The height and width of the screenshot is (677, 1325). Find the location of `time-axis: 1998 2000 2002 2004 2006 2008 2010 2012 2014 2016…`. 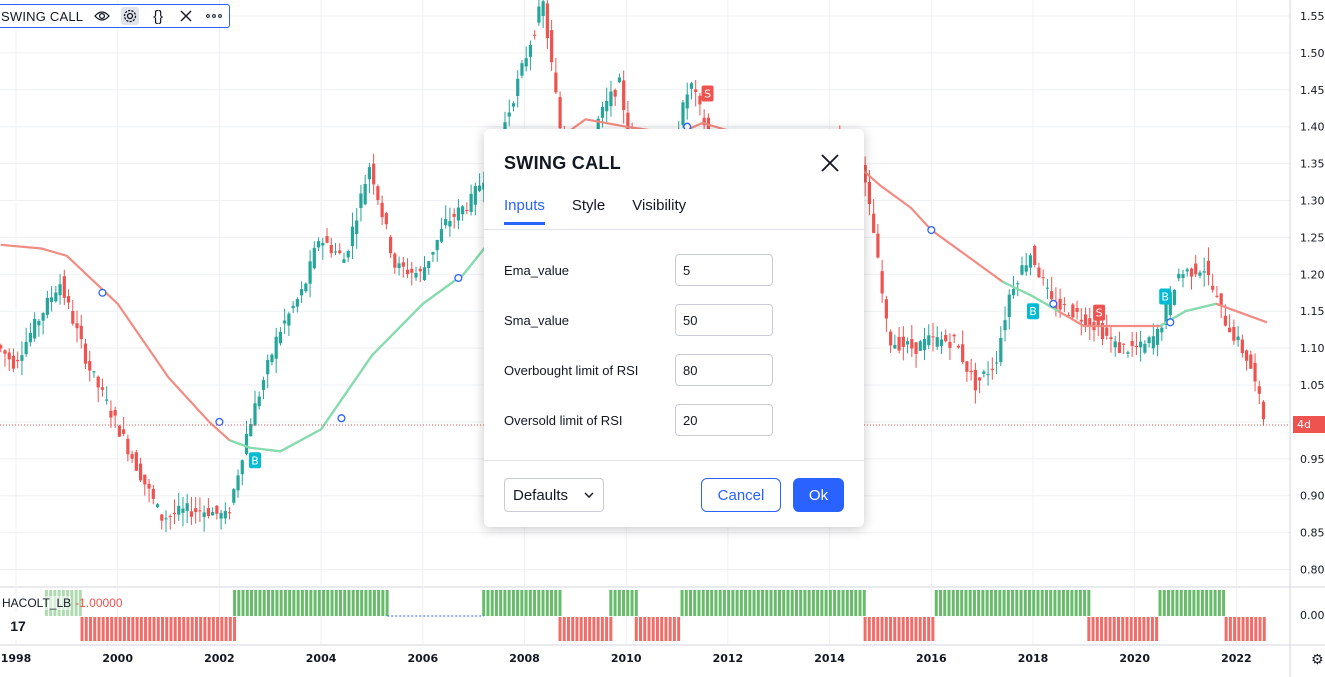

time-axis: 1998 2000 2002 2004 2006 2008 2010 2012 2014 2016… is located at coordinates (626, 658).